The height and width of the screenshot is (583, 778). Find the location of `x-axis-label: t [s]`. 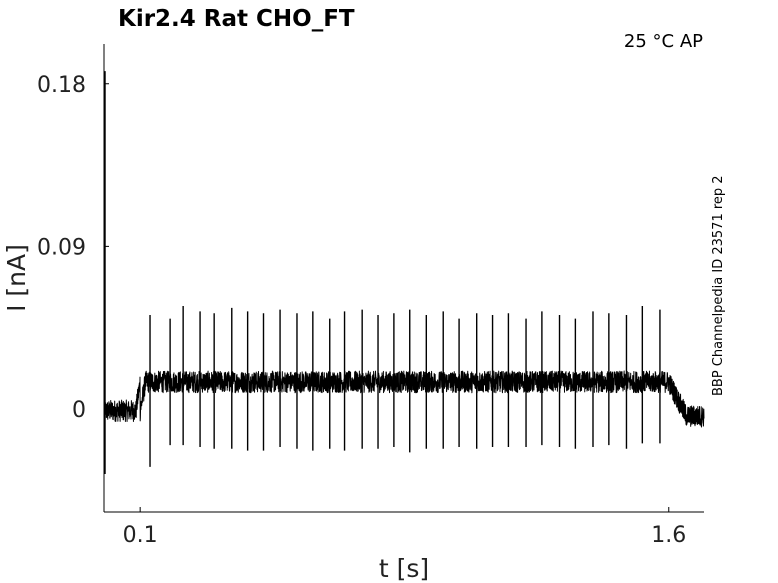

x-axis-label: t [s] is located at coordinates (404, 568).